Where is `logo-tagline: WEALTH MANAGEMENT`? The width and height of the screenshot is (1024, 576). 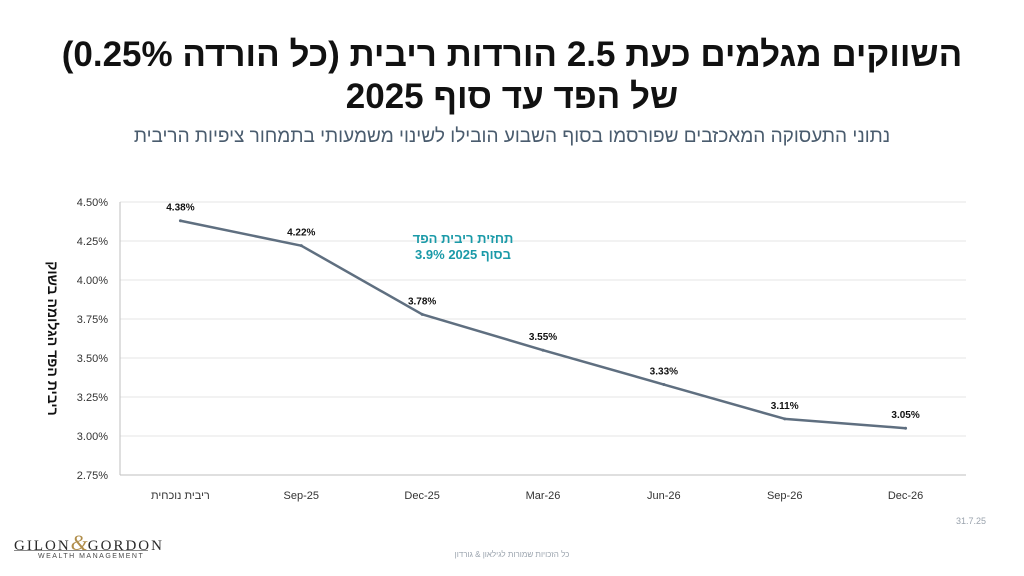 logo-tagline: WEALTH MANAGEMENT is located at coordinates (91, 556).